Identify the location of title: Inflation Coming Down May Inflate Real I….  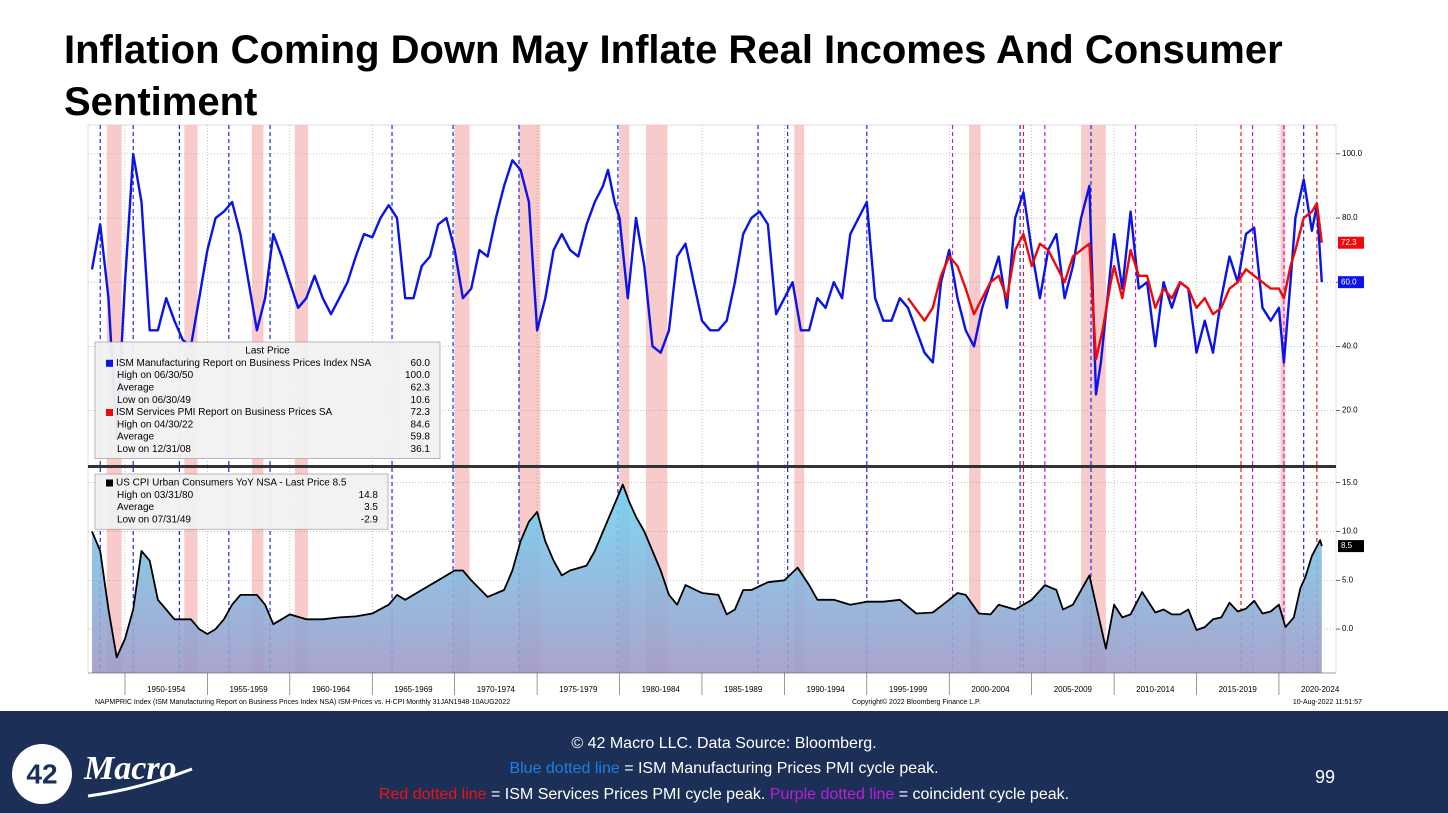
(673, 50).